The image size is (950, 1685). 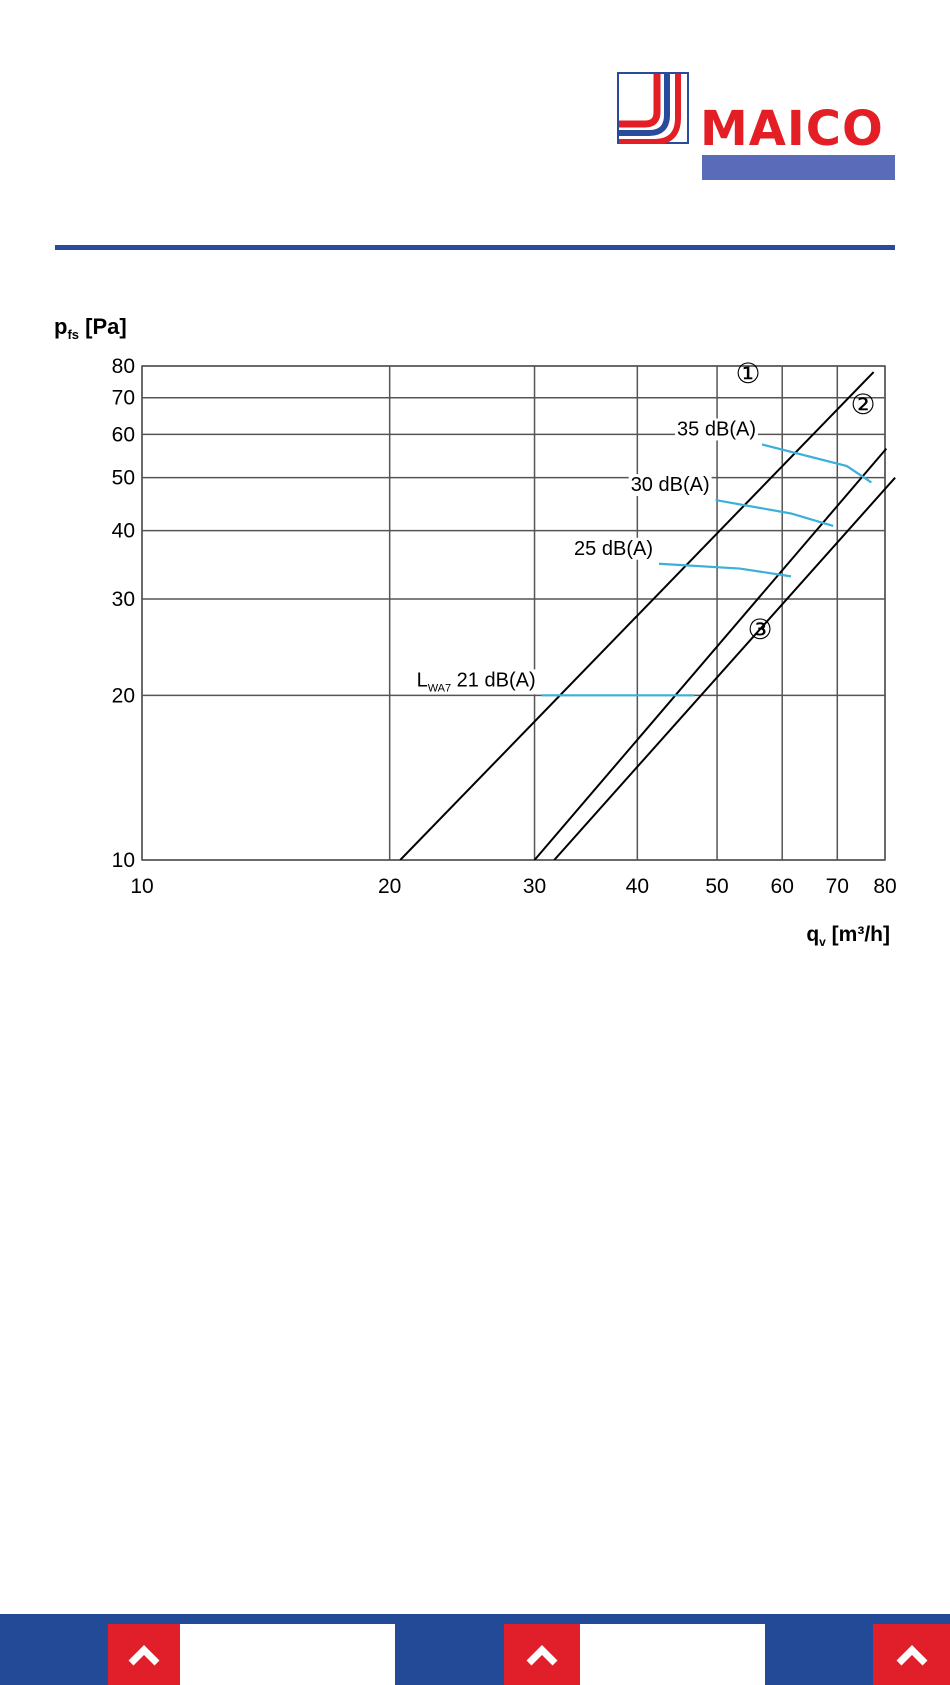 What do you see at coordinates (475, 1649) in the screenshot?
I see `footer-nav` at bounding box center [475, 1649].